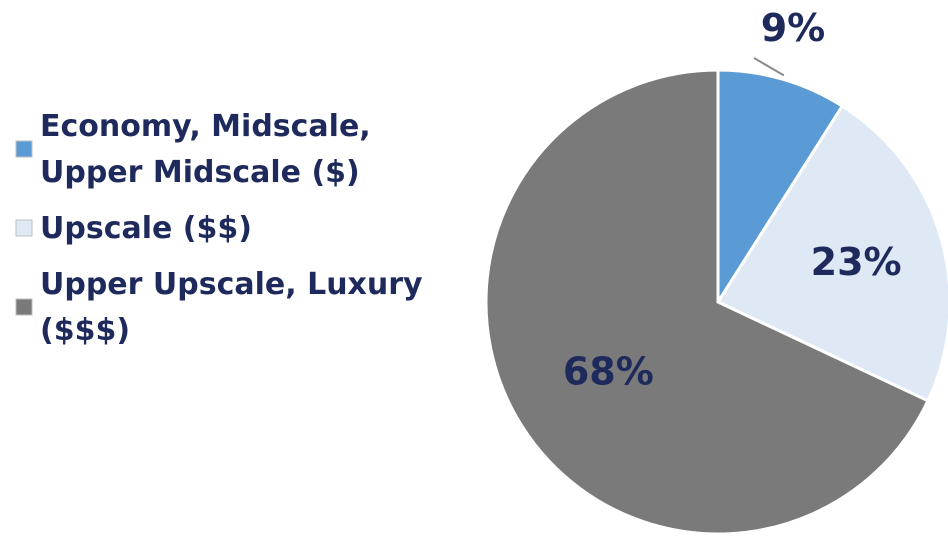 Image resolution: width=948 pixels, height=542 pixels. Describe the element at coordinates (85, 330) in the screenshot. I see `legend-label-upper-upscale-luxury-line-2: ($$$)` at that location.